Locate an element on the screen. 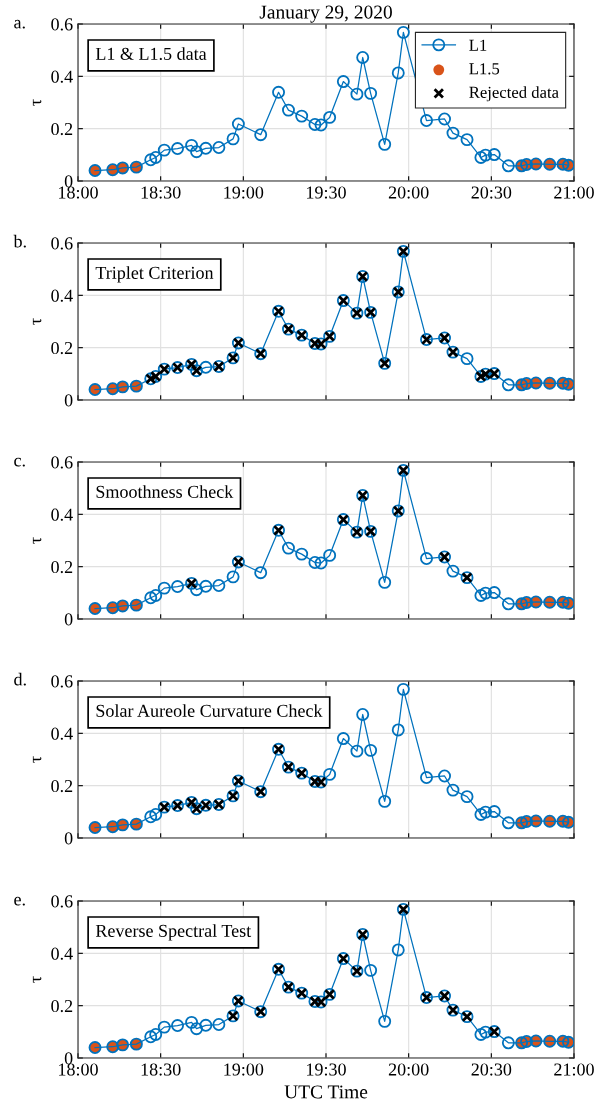 The width and height of the screenshot is (600, 1111). annotation: Triplet Criterion is located at coordinates (154, 274).